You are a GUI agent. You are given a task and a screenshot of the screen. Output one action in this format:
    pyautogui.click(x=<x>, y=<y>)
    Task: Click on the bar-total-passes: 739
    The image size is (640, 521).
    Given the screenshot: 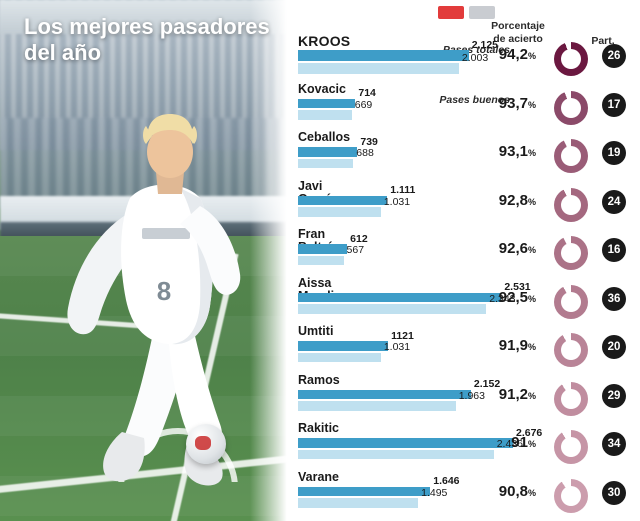 What is the action you would take?
    pyautogui.click(x=338, y=146)
    